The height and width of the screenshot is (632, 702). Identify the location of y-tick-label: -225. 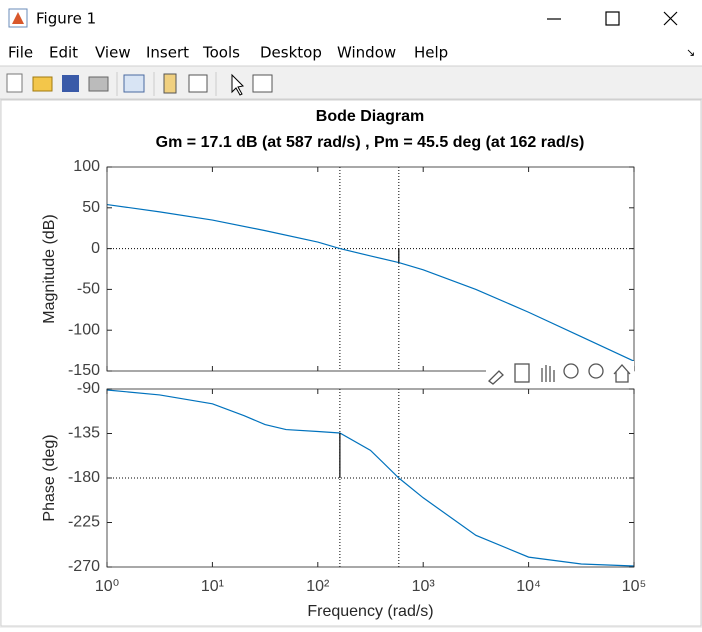
(84, 522).